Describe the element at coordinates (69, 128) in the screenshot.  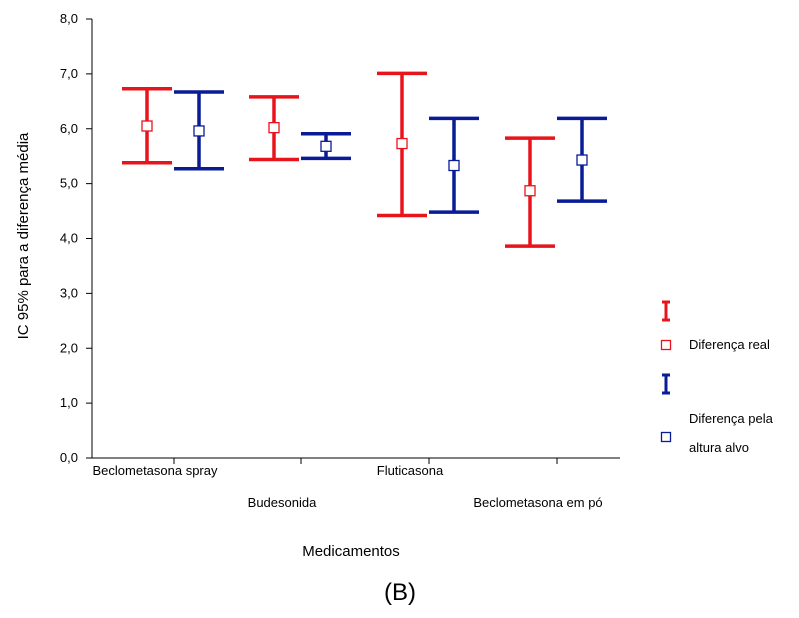
I see `y-tick-label: 6,0` at that location.